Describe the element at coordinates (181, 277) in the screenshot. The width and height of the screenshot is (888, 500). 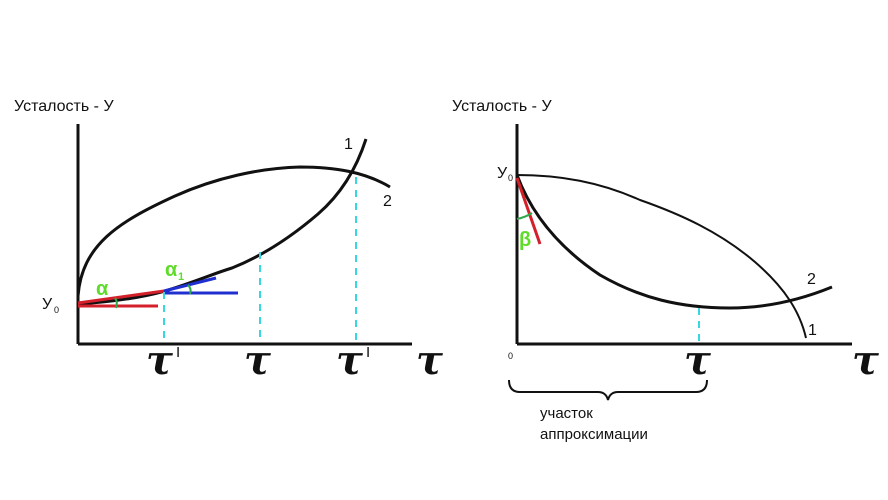
I see `left-angle-alpha1-subscript: 1` at that location.